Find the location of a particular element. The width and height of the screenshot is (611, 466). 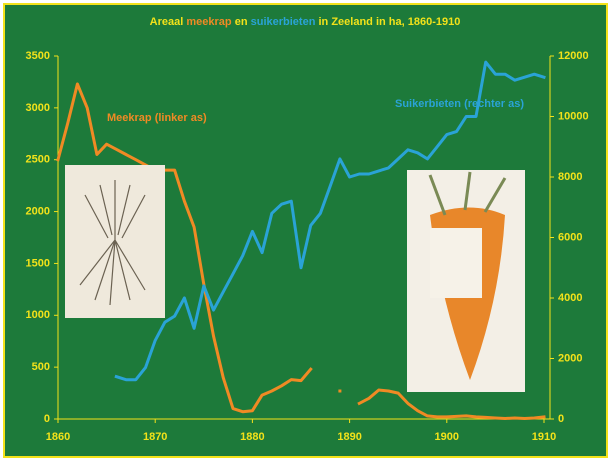

y-tick-label: 3000 is located at coordinates (38, 108).